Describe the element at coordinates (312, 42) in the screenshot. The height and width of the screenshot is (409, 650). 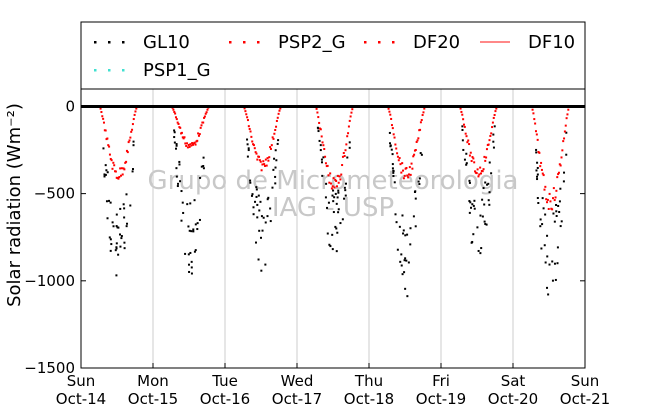
I see `legend-label-psp2-g: PSP2_G` at that location.